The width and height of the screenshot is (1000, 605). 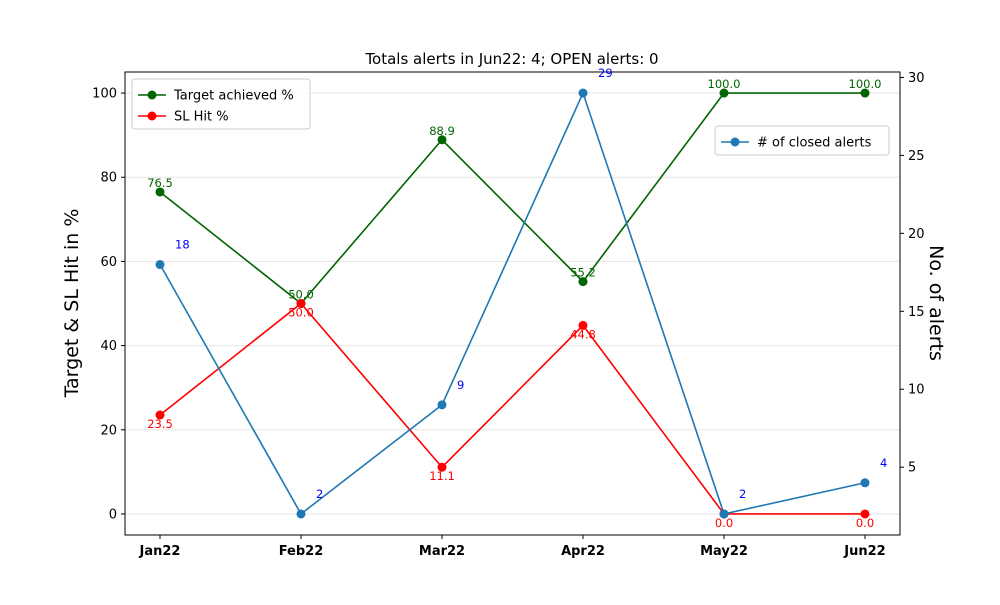 What do you see at coordinates (160, 551) in the screenshot?
I see `x-tick-label: Jan22` at bounding box center [160, 551].